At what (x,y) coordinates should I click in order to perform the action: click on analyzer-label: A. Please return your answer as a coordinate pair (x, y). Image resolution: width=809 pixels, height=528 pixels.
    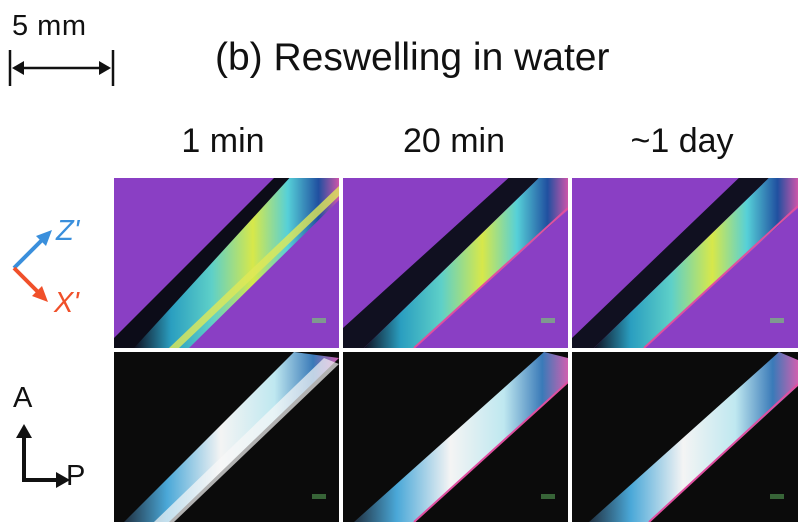
    Looking at the image, I should click on (23, 398).